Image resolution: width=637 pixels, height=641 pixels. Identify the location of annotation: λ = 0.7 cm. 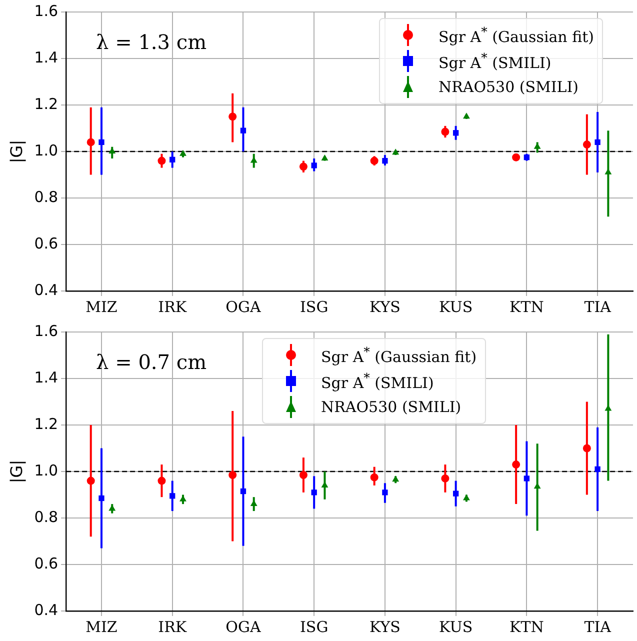
(151, 362).